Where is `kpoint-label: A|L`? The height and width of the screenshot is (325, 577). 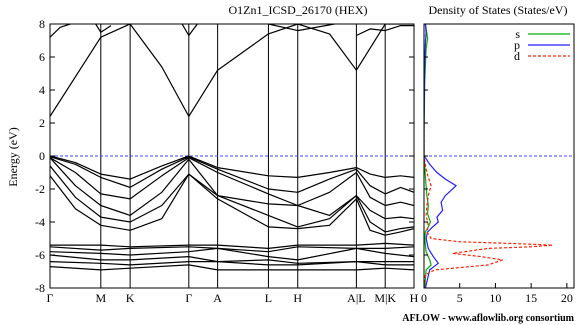
kpoint-label: A|L is located at coordinates (356, 298).